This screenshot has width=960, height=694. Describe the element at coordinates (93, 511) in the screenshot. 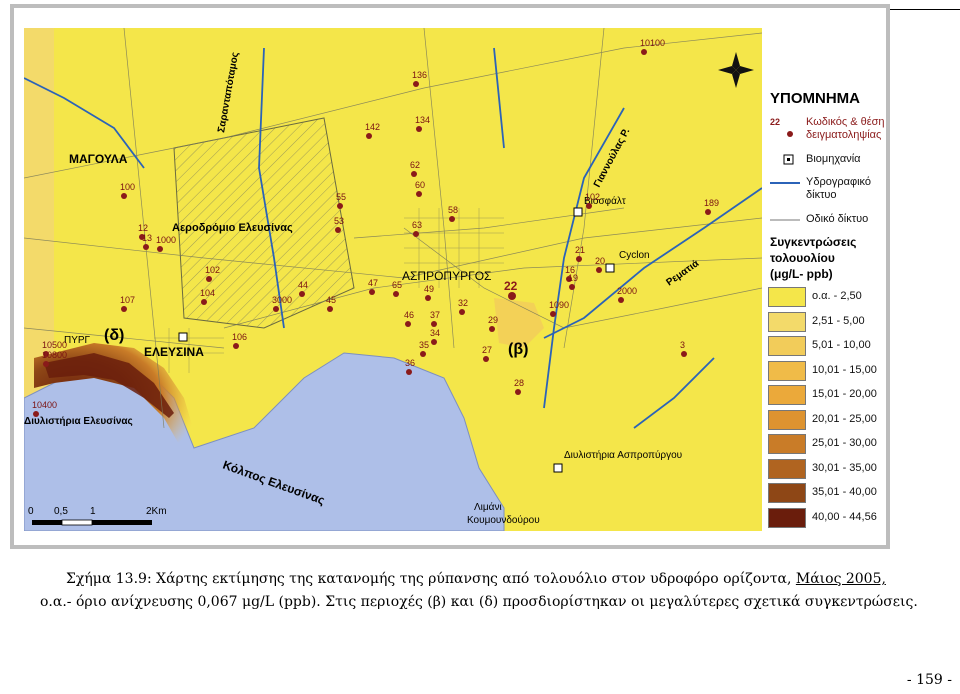

I see `scale-tick-1: 1` at that location.